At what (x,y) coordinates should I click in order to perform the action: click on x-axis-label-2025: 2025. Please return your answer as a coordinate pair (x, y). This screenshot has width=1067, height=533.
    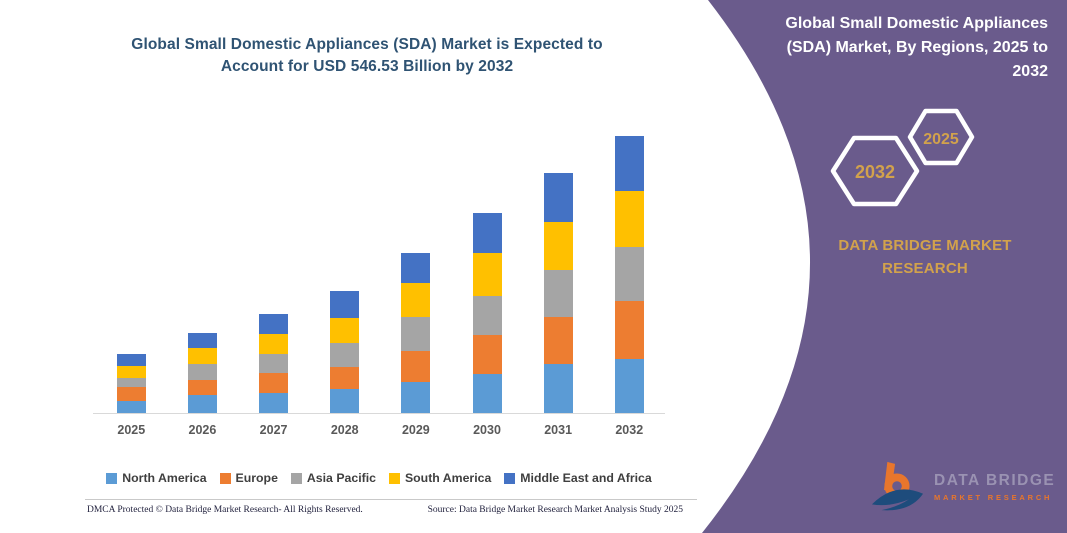
    Looking at the image, I should click on (131, 430).